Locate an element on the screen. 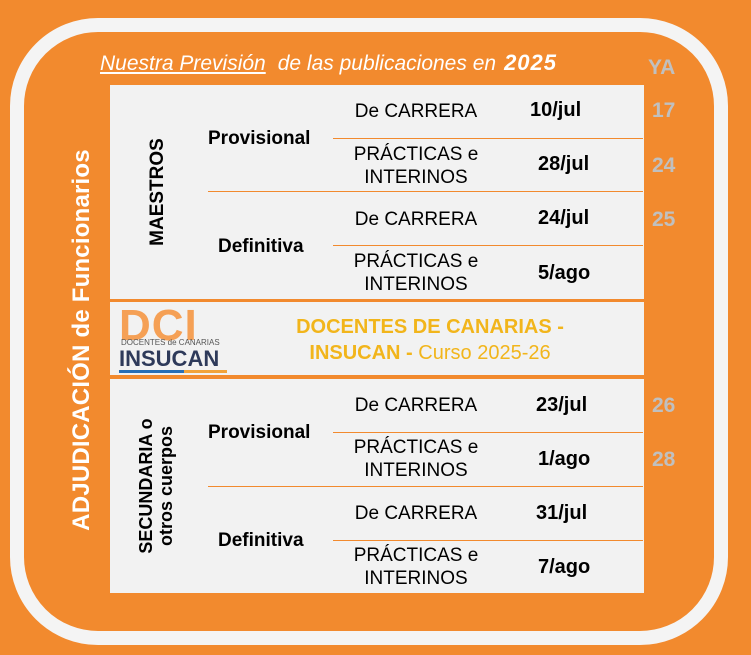  maestros-provisional-label: Provisional is located at coordinates (259, 138).